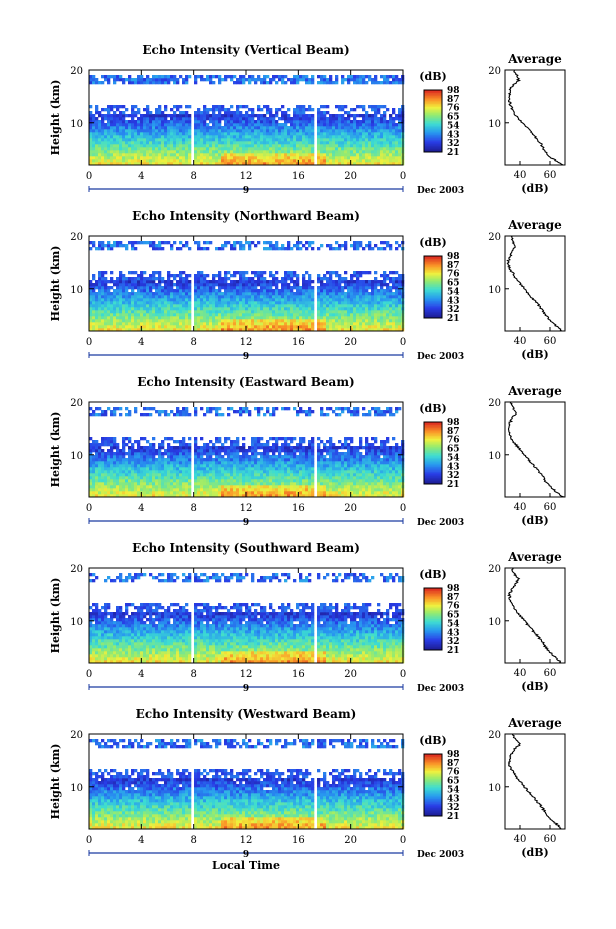 This screenshot has height=929, width=616. What do you see at coordinates (550, 175) in the screenshot?
I see `profile-x-tick-label: 60` at bounding box center [550, 175].